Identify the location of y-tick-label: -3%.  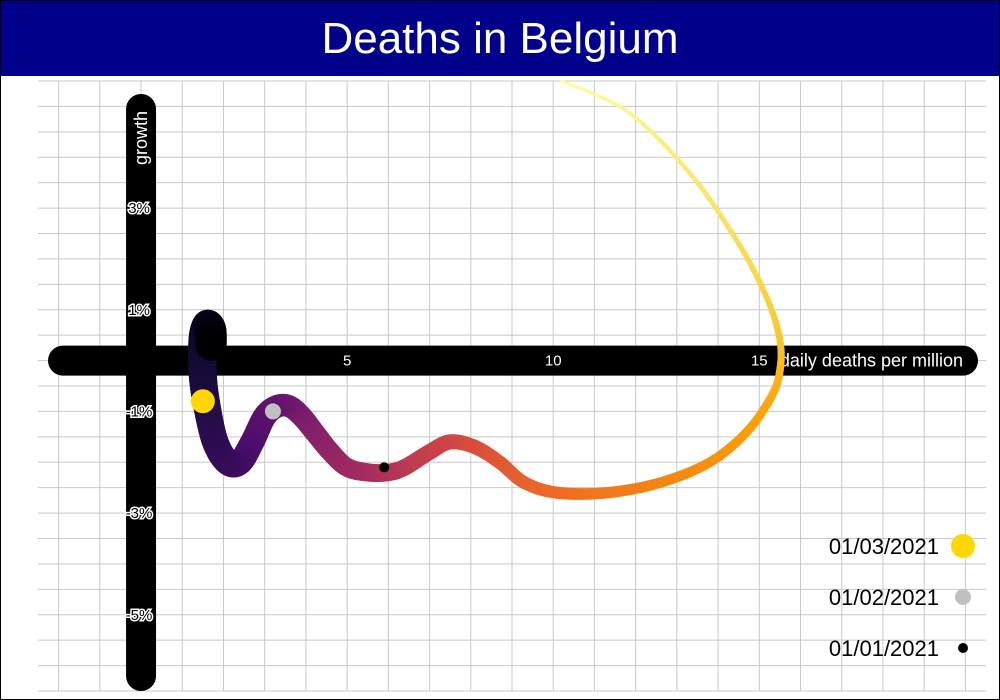
(139, 513).